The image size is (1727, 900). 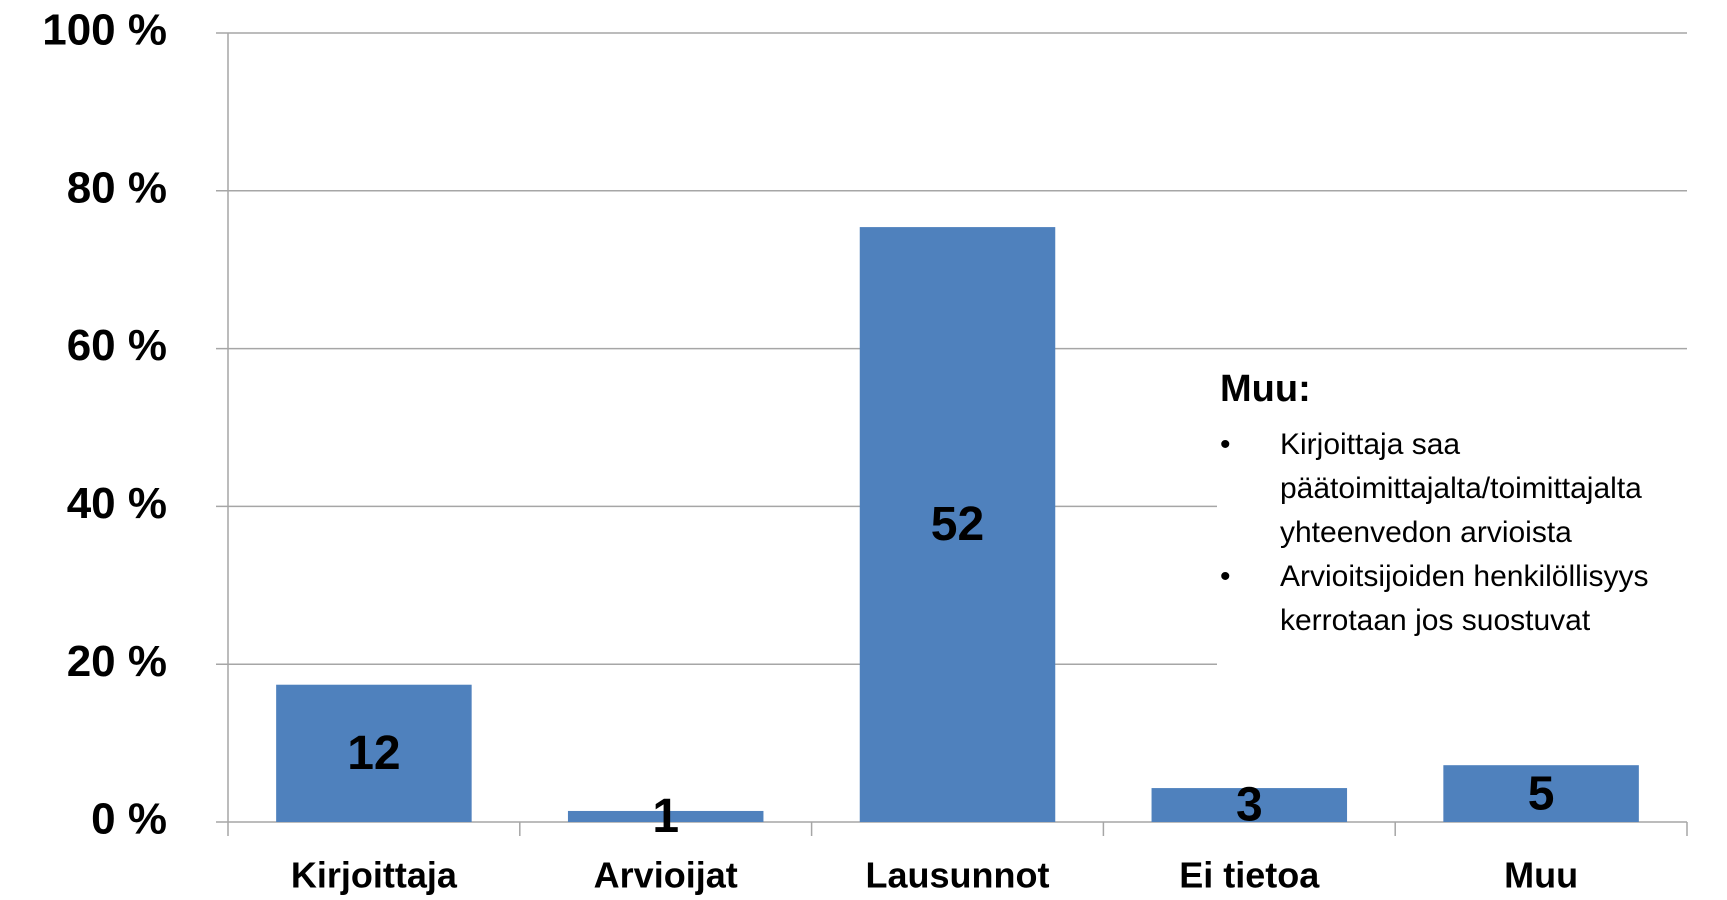 I want to click on y-tick-label: 80 %, so click(x=117, y=187).